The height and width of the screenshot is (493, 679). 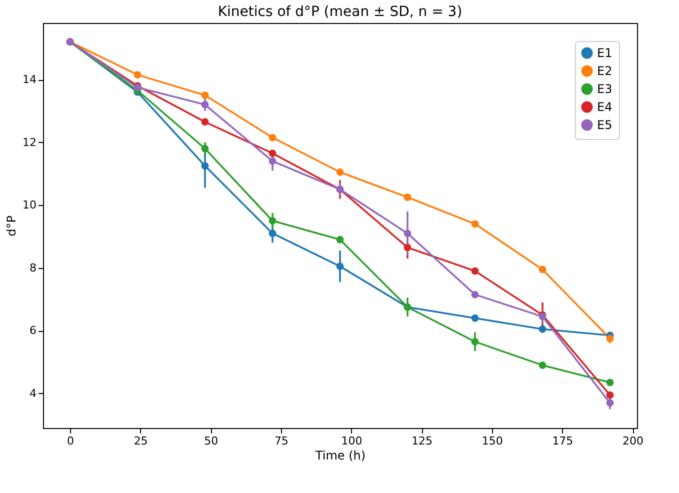 I want to click on x-tick-label: 175, so click(x=563, y=441).